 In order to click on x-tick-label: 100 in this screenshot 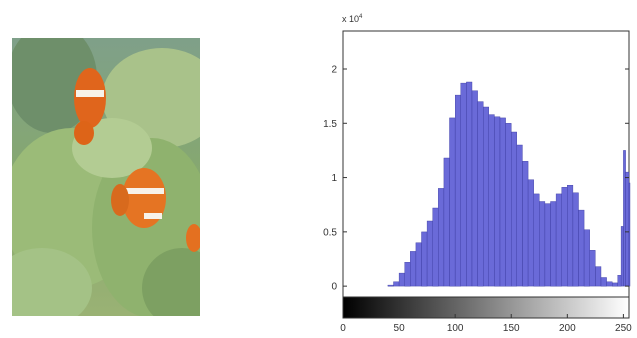, I will do `click(455, 328)`.